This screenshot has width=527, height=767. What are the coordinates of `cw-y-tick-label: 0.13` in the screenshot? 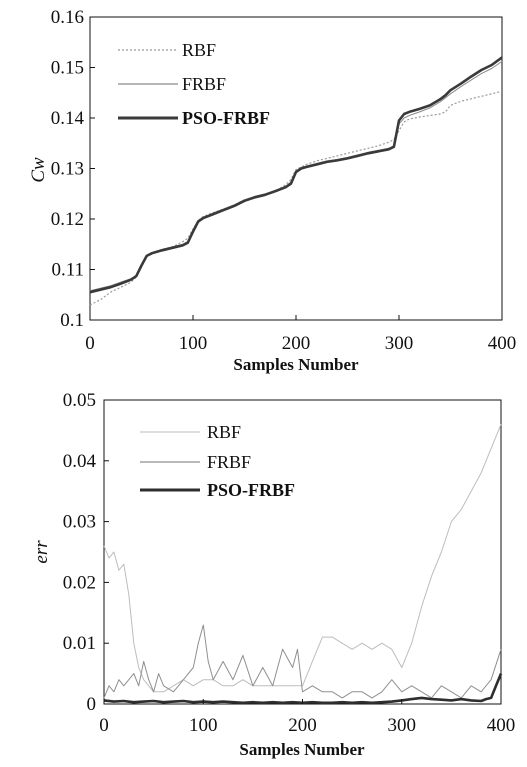 It's located at (67, 169).